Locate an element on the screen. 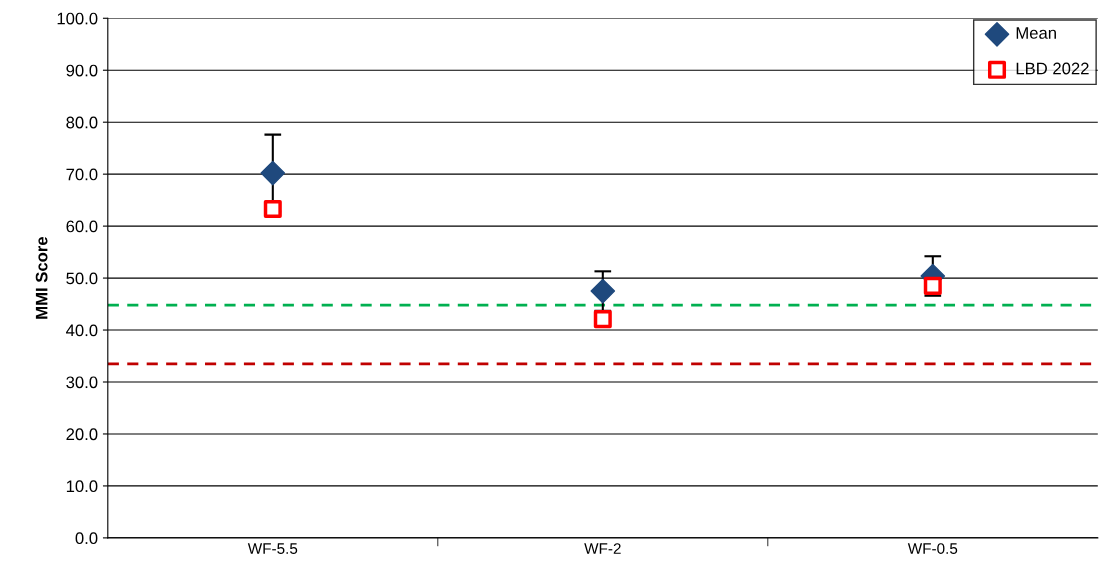 This screenshot has height=571, width=1100. y-tick-label: 40.0 is located at coordinates (82, 330).